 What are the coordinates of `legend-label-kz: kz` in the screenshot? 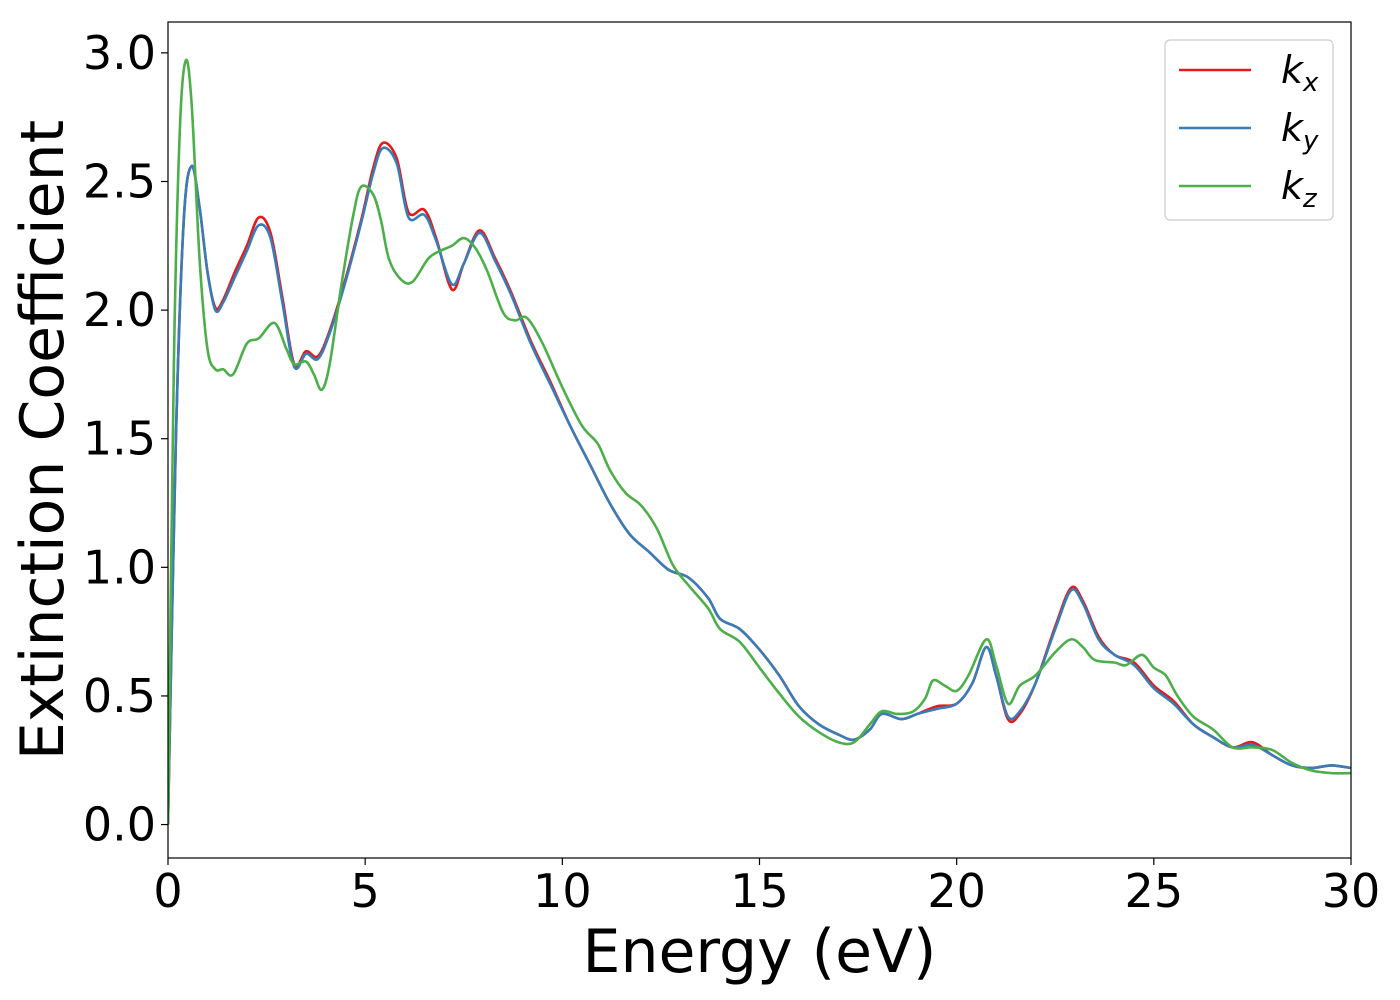 It's located at (1299, 189).